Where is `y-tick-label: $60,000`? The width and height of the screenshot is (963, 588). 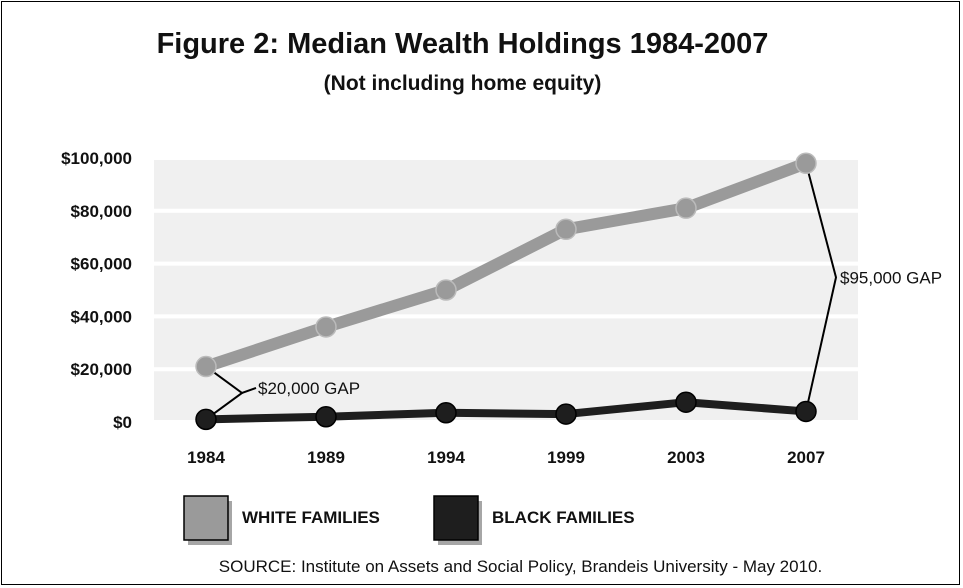
y-tick-label: $60,000 is located at coordinates (101, 264).